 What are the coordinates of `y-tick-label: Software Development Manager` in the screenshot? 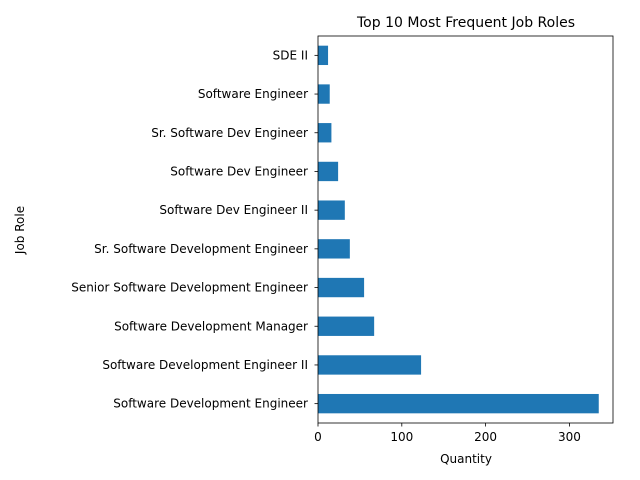 It's located at (211, 326).